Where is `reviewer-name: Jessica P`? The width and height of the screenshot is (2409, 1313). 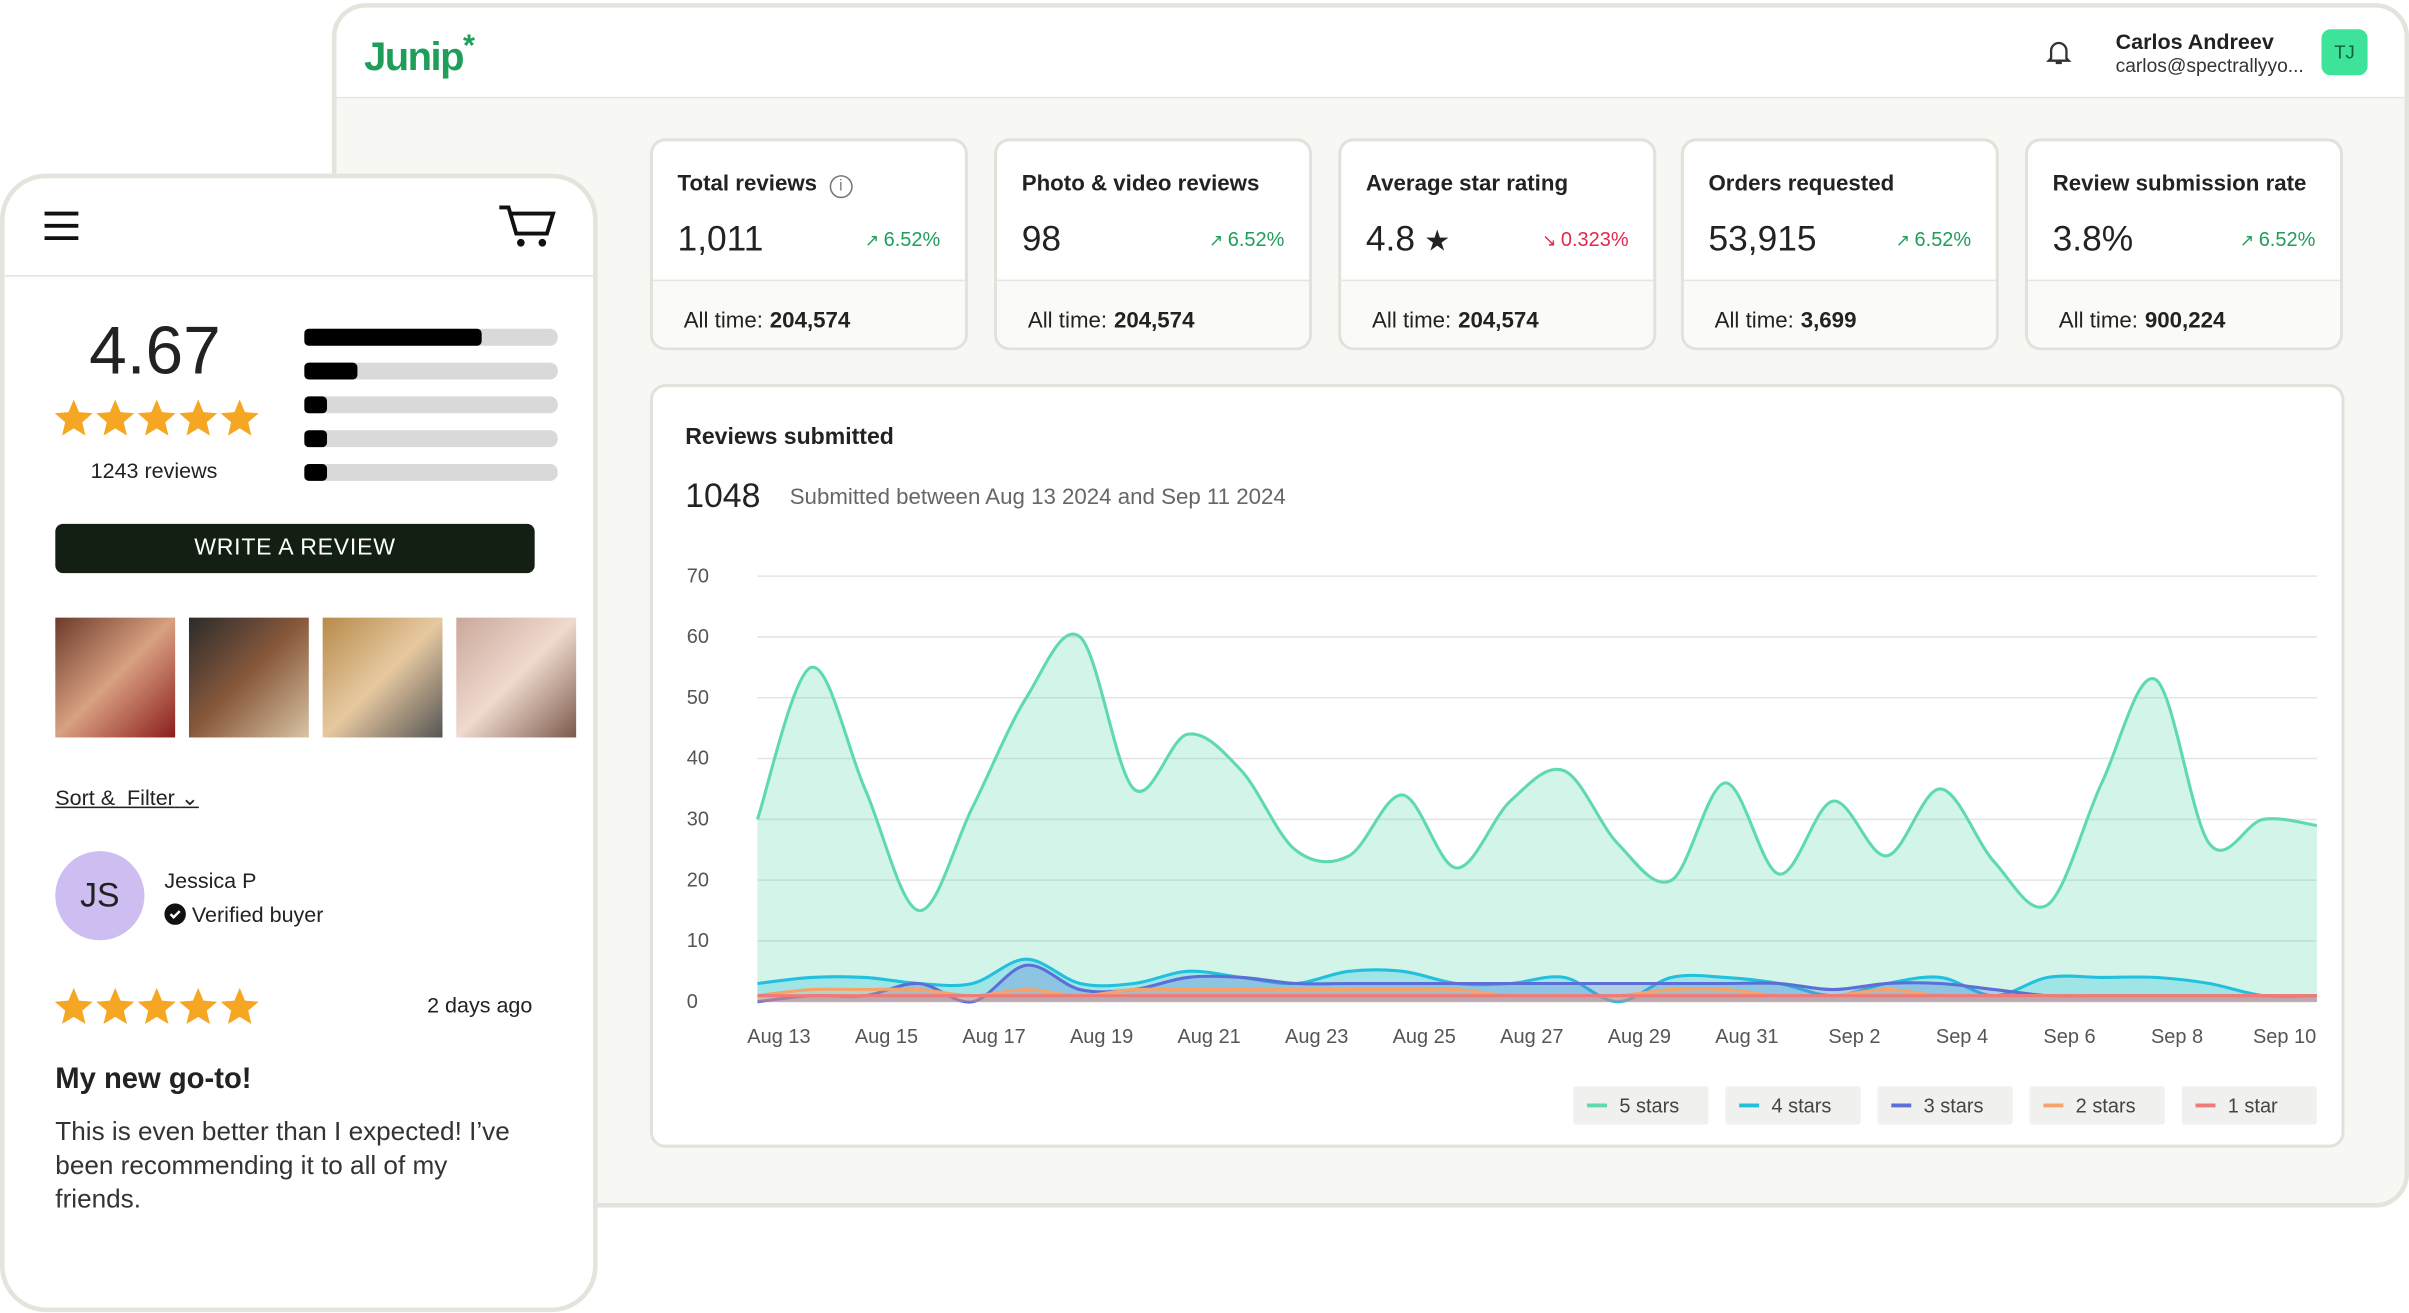
reviewer-name: Jessica P is located at coordinates (210, 880).